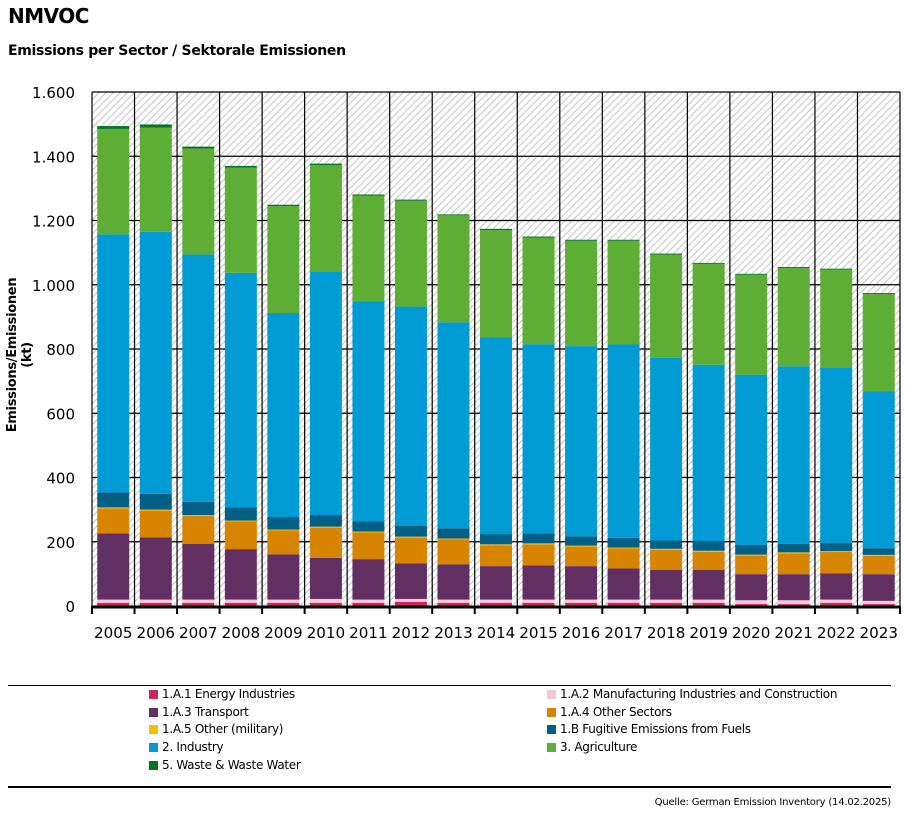  I want to click on bar-stack-2011, so click(368, 400).